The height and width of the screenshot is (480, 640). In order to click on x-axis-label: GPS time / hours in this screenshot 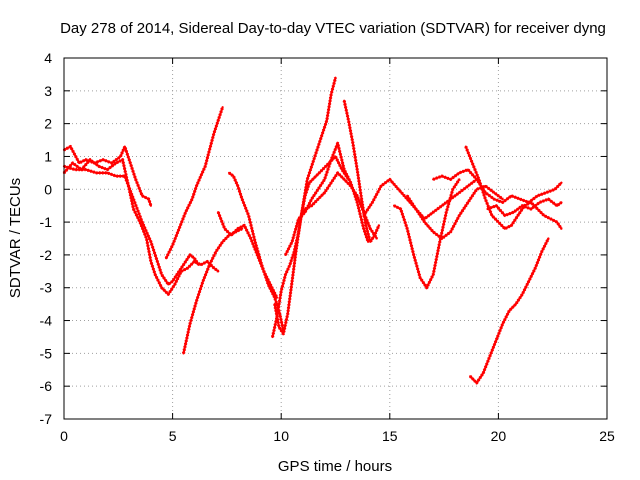, I will do `click(335, 466)`.